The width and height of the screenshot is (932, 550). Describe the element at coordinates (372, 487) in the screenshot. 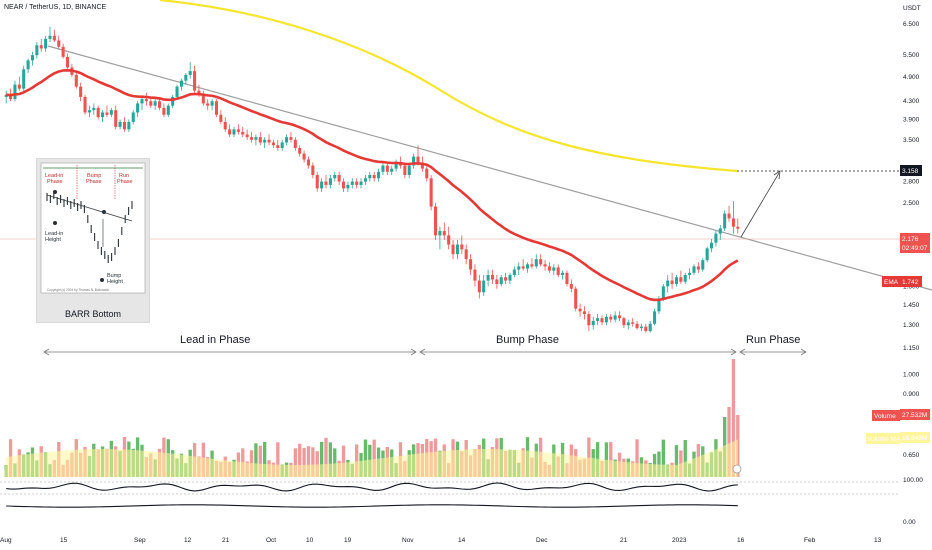

I see `indicator-line` at that location.